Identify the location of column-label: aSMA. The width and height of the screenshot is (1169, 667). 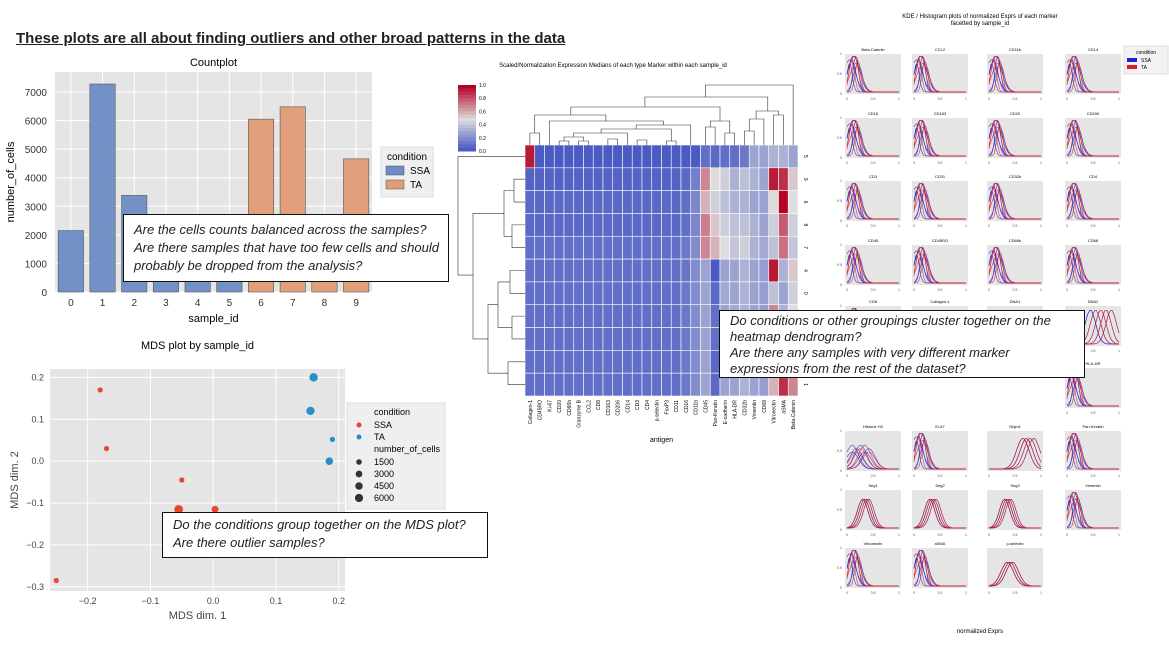
(784, 406).